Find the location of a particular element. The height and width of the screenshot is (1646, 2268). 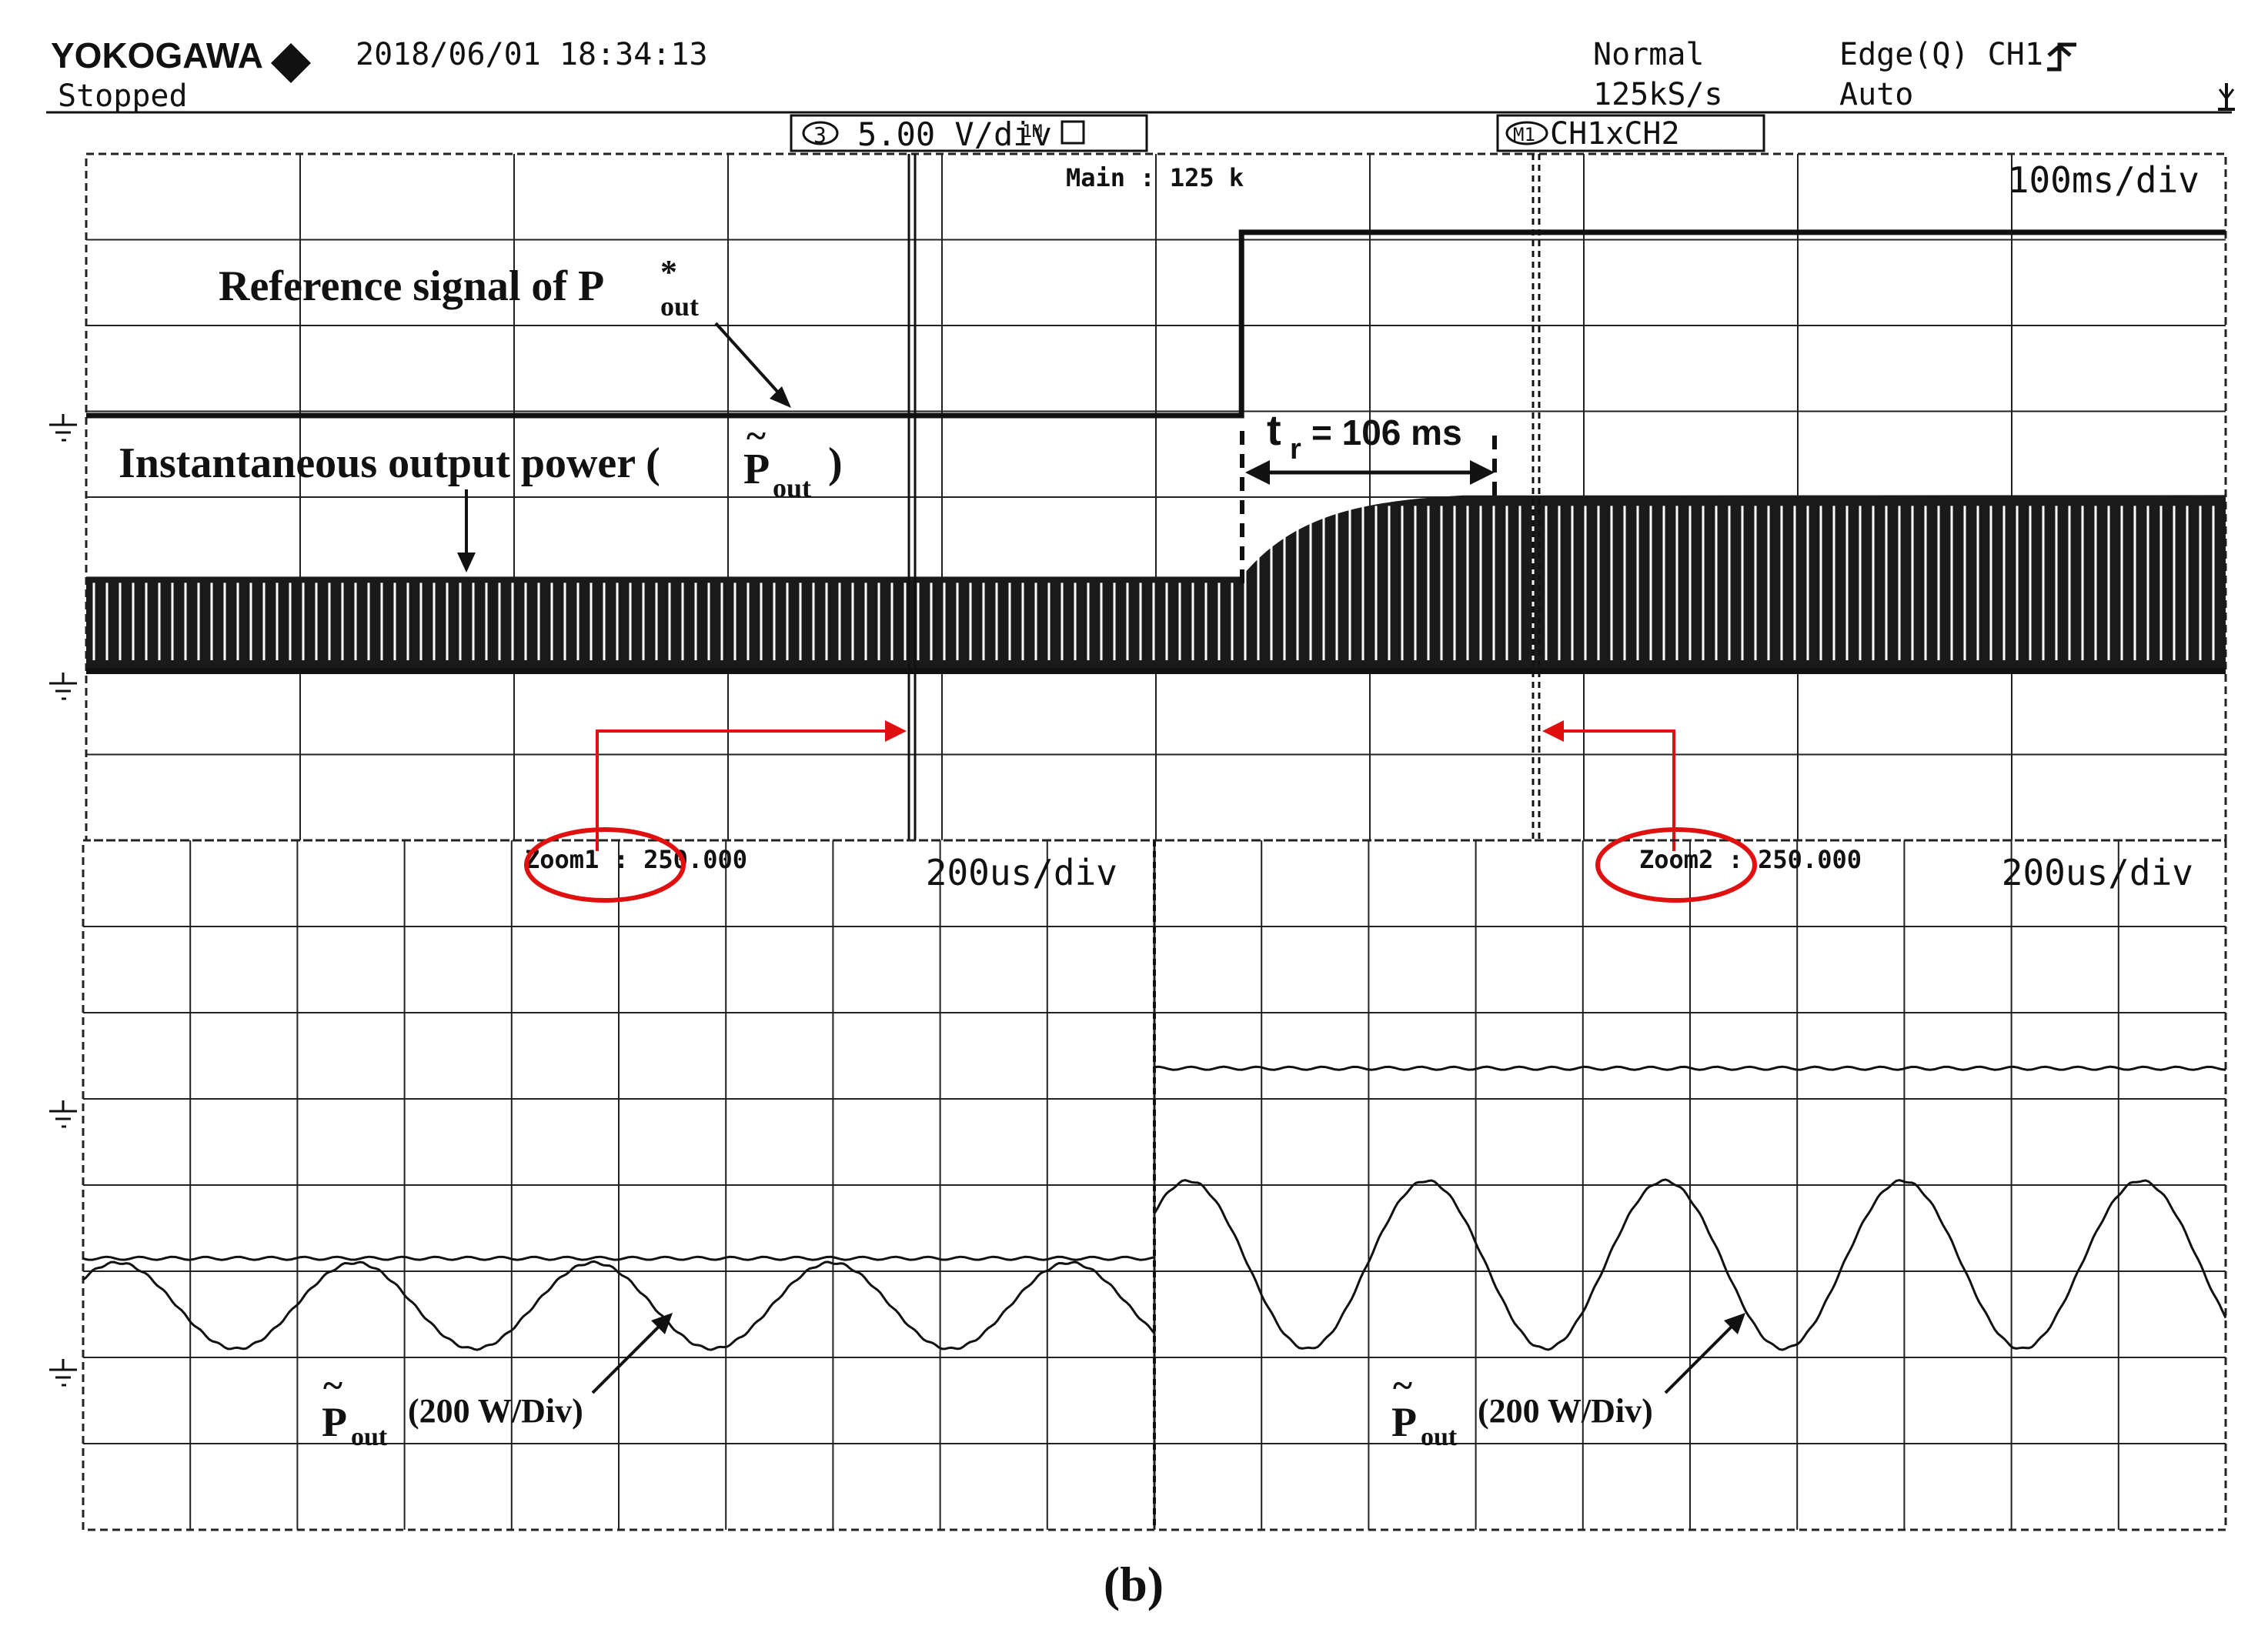

zoom1-link-arrow is located at coordinates (751, 785).